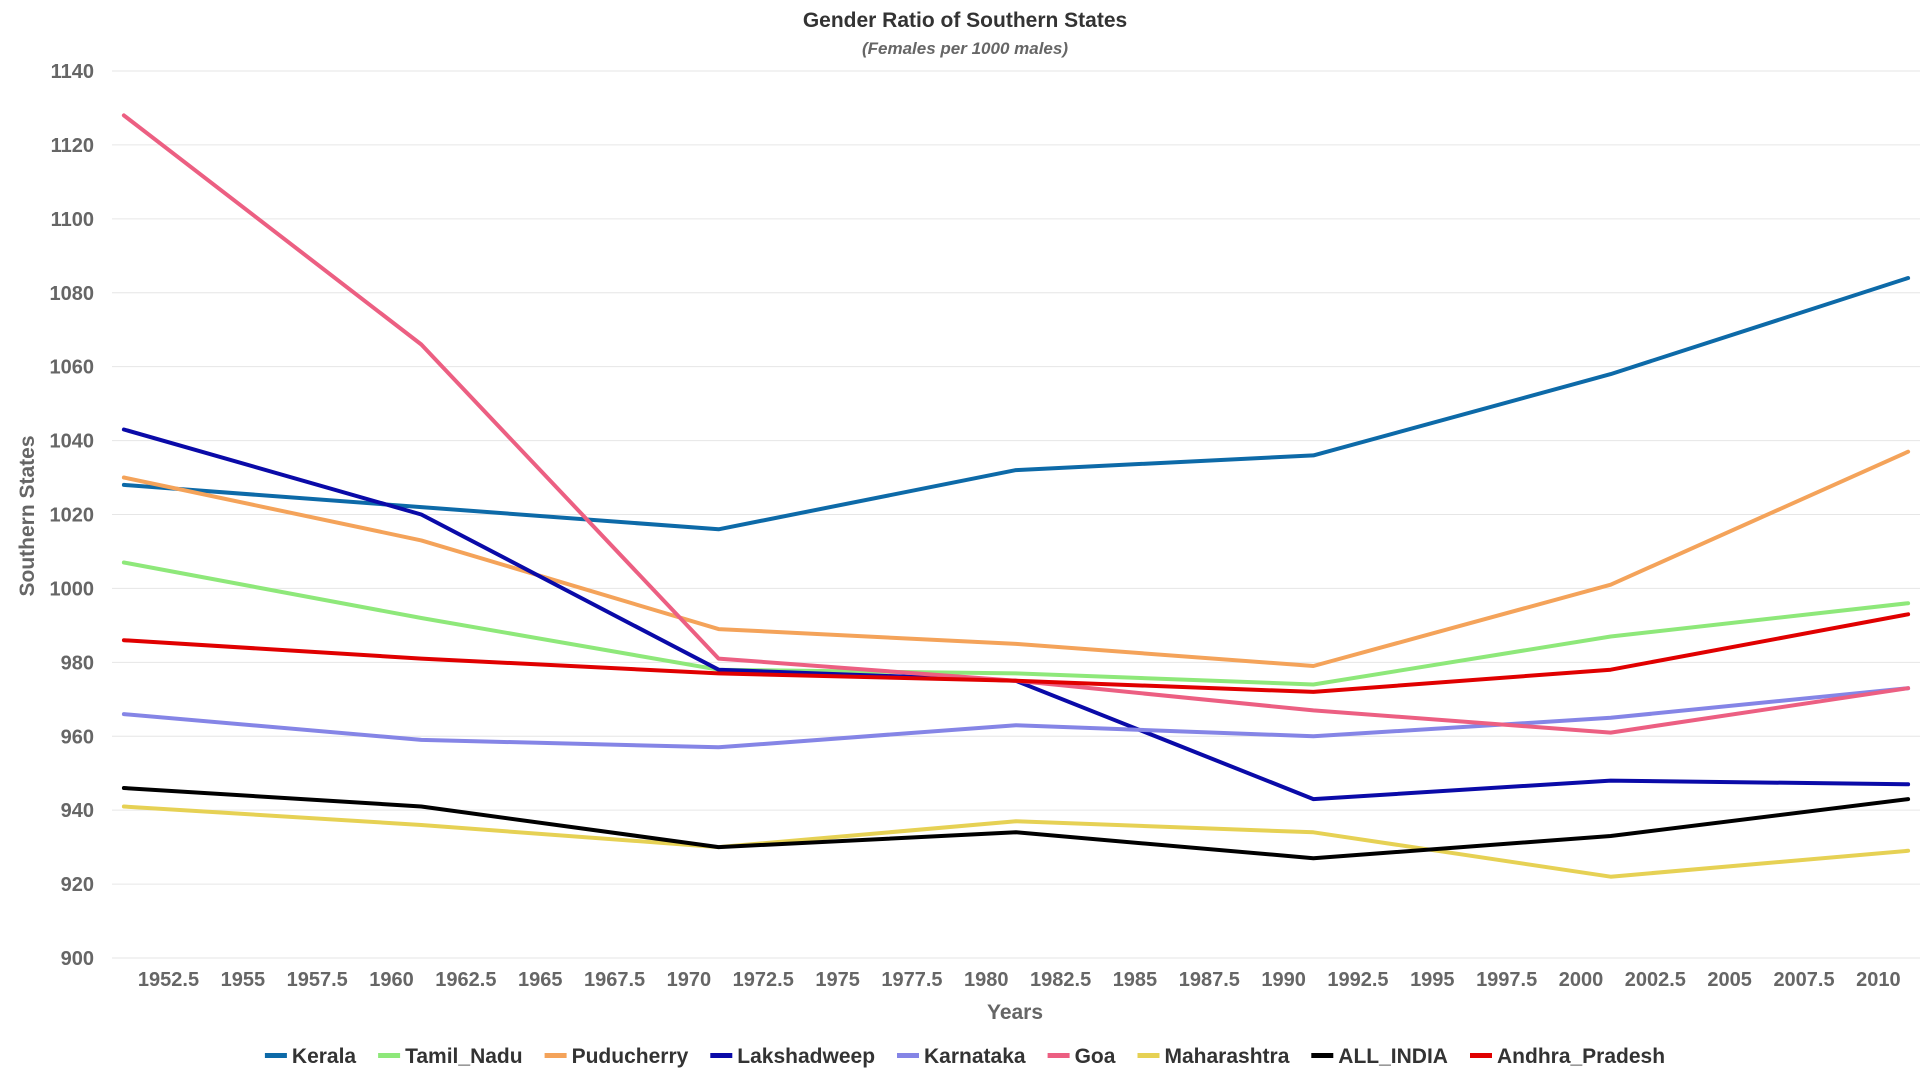 The width and height of the screenshot is (1920, 1080). Describe the element at coordinates (72, 220) in the screenshot. I see `y-tick-label: 1100` at that location.